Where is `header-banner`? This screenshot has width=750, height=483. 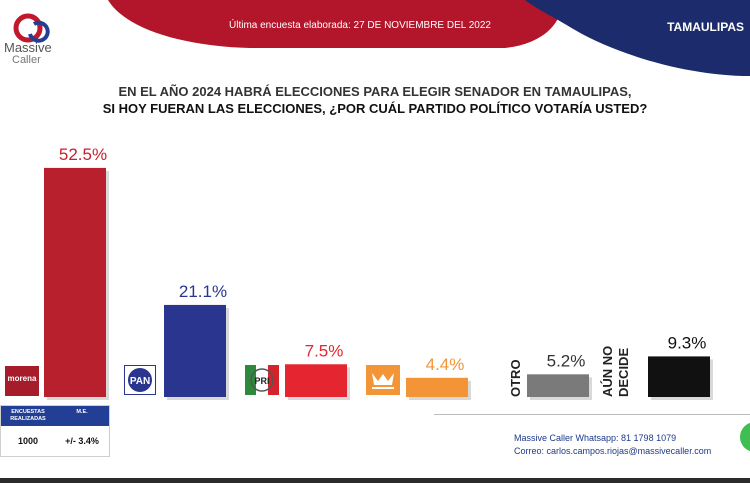 header-banner is located at coordinates (429, 38).